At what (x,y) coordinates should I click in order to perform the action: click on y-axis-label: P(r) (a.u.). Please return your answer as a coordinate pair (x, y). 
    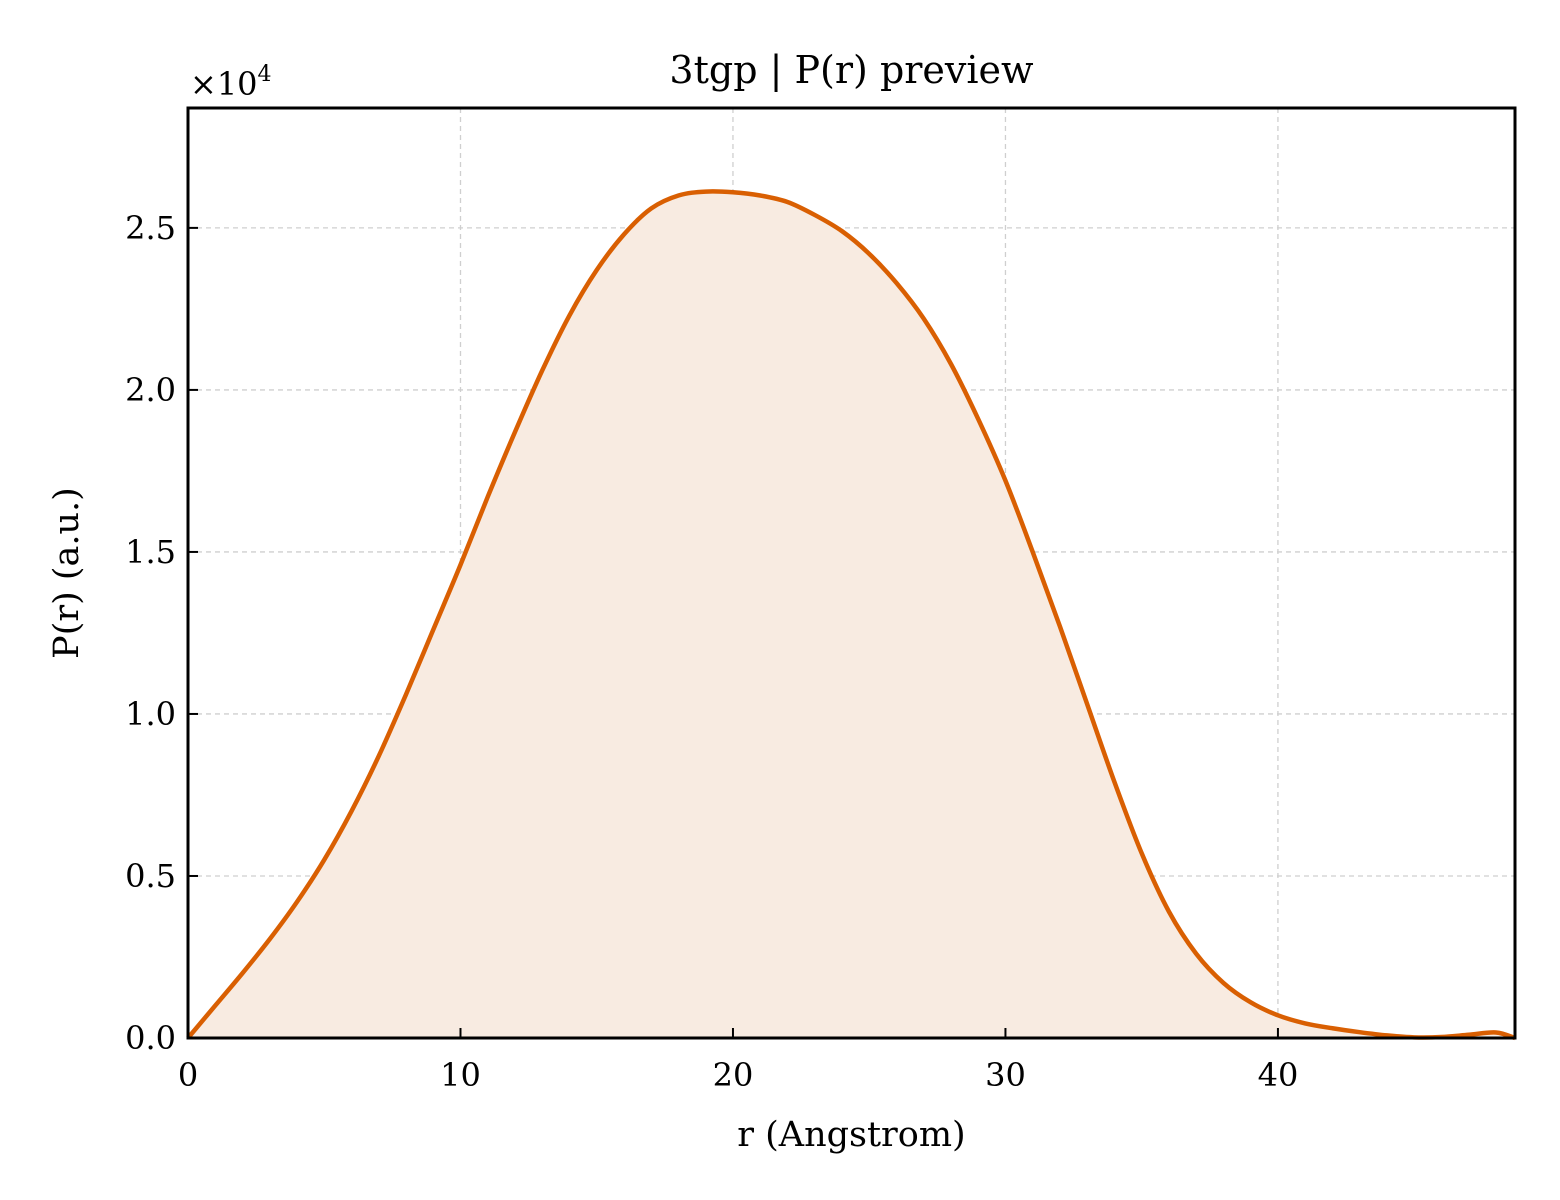
    Looking at the image, I should click on (67, 573).